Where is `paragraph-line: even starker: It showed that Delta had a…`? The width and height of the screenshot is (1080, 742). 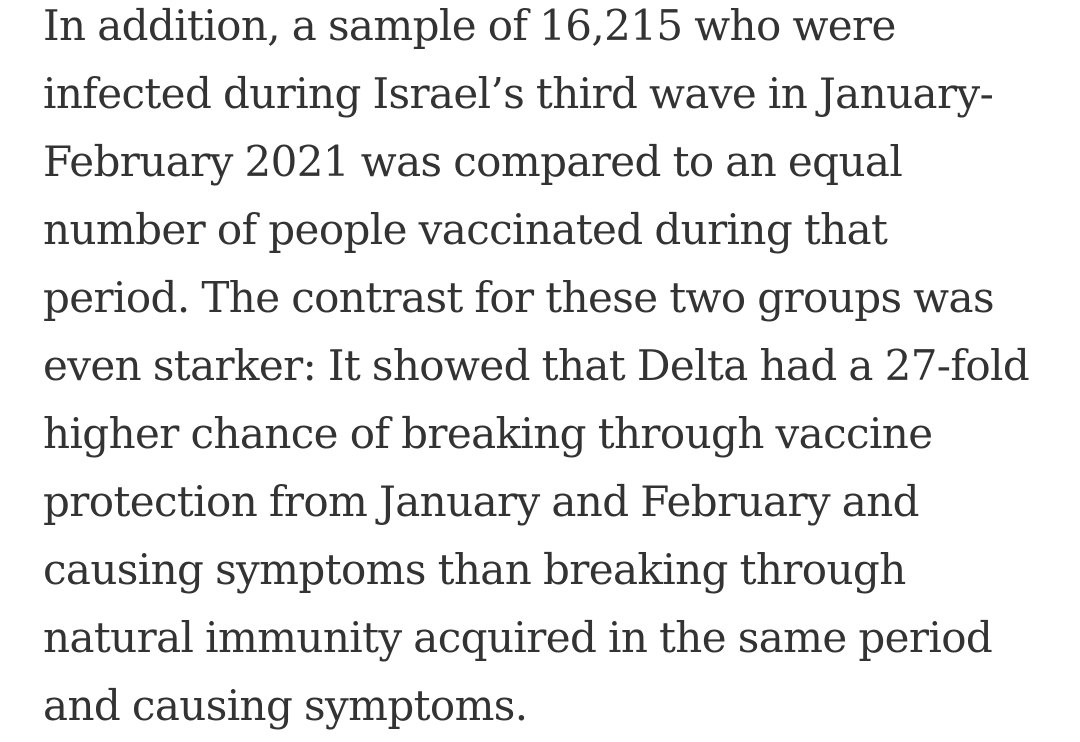 paragraph-line: even starker: It showed that Delta had a… is located at coordinates (536, 365).